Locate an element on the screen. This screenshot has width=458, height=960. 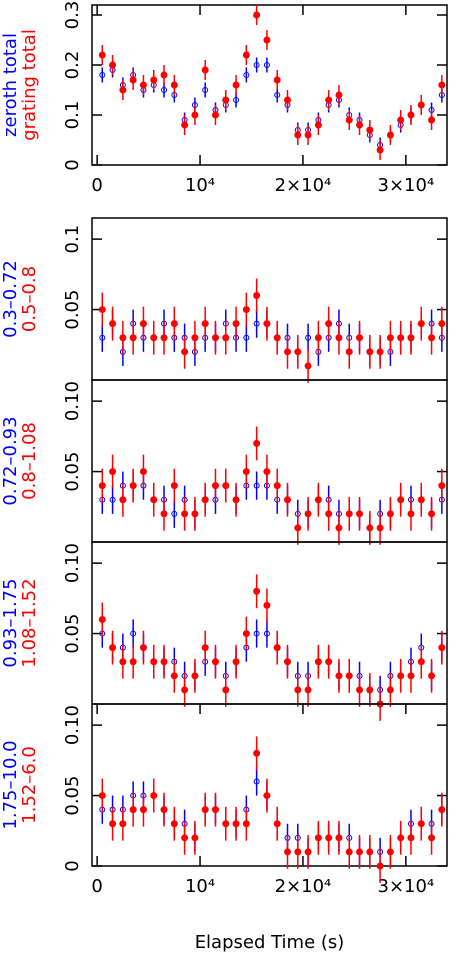
y-tick-label: 0.1 is located at coordinates (72, 239).